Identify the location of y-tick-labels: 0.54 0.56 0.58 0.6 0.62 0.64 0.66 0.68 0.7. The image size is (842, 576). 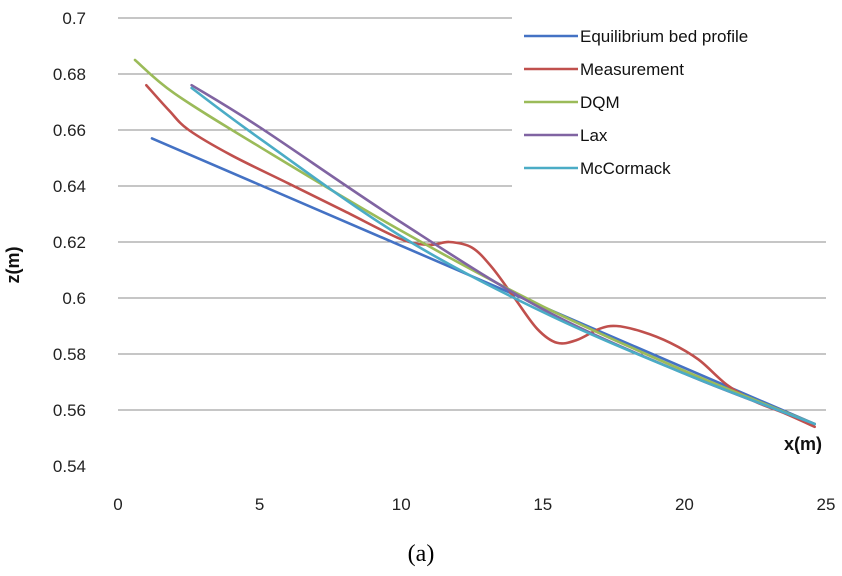
(69, 242).